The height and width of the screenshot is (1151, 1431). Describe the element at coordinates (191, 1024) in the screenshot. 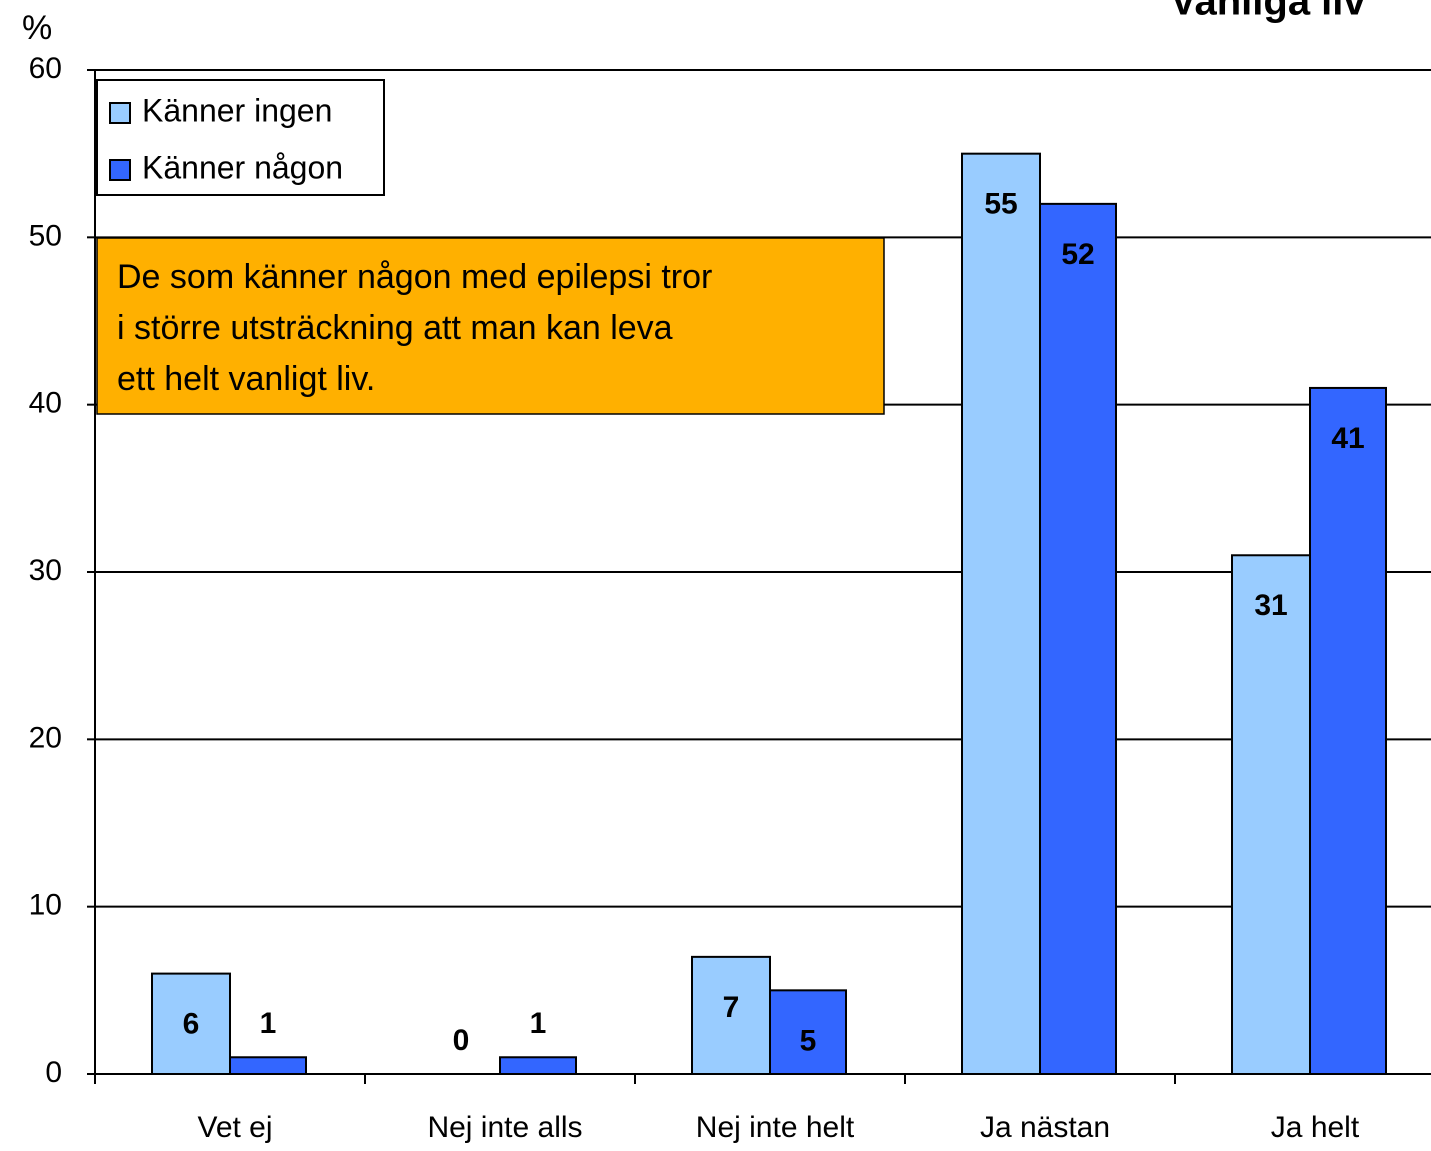

I see `value-label: 6` at that location.